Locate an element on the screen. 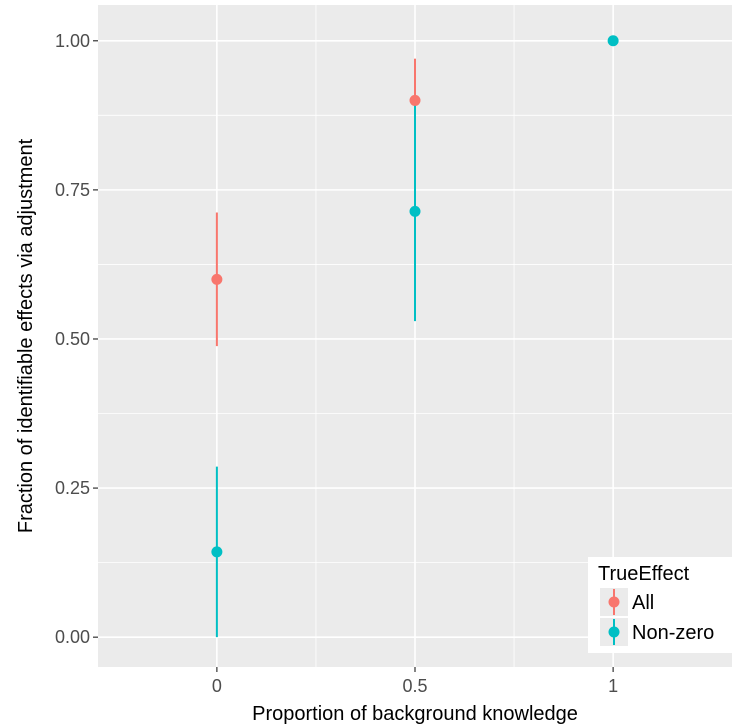 The image size is (738, 726). x-tick-label: 0.5 is located at coordinates (414, 686).